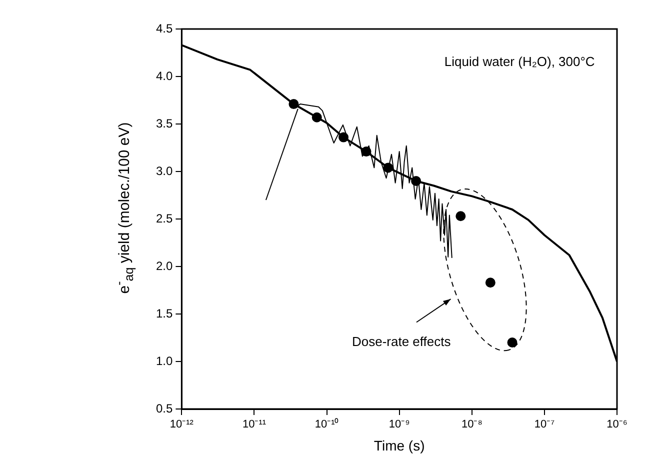 The image size is (651, 471). What do you see at coordinates (519, 61) in the screenshot?
I see `annotation: Liquid water (H₂O), 300°C` at bounding box center [519, 61].